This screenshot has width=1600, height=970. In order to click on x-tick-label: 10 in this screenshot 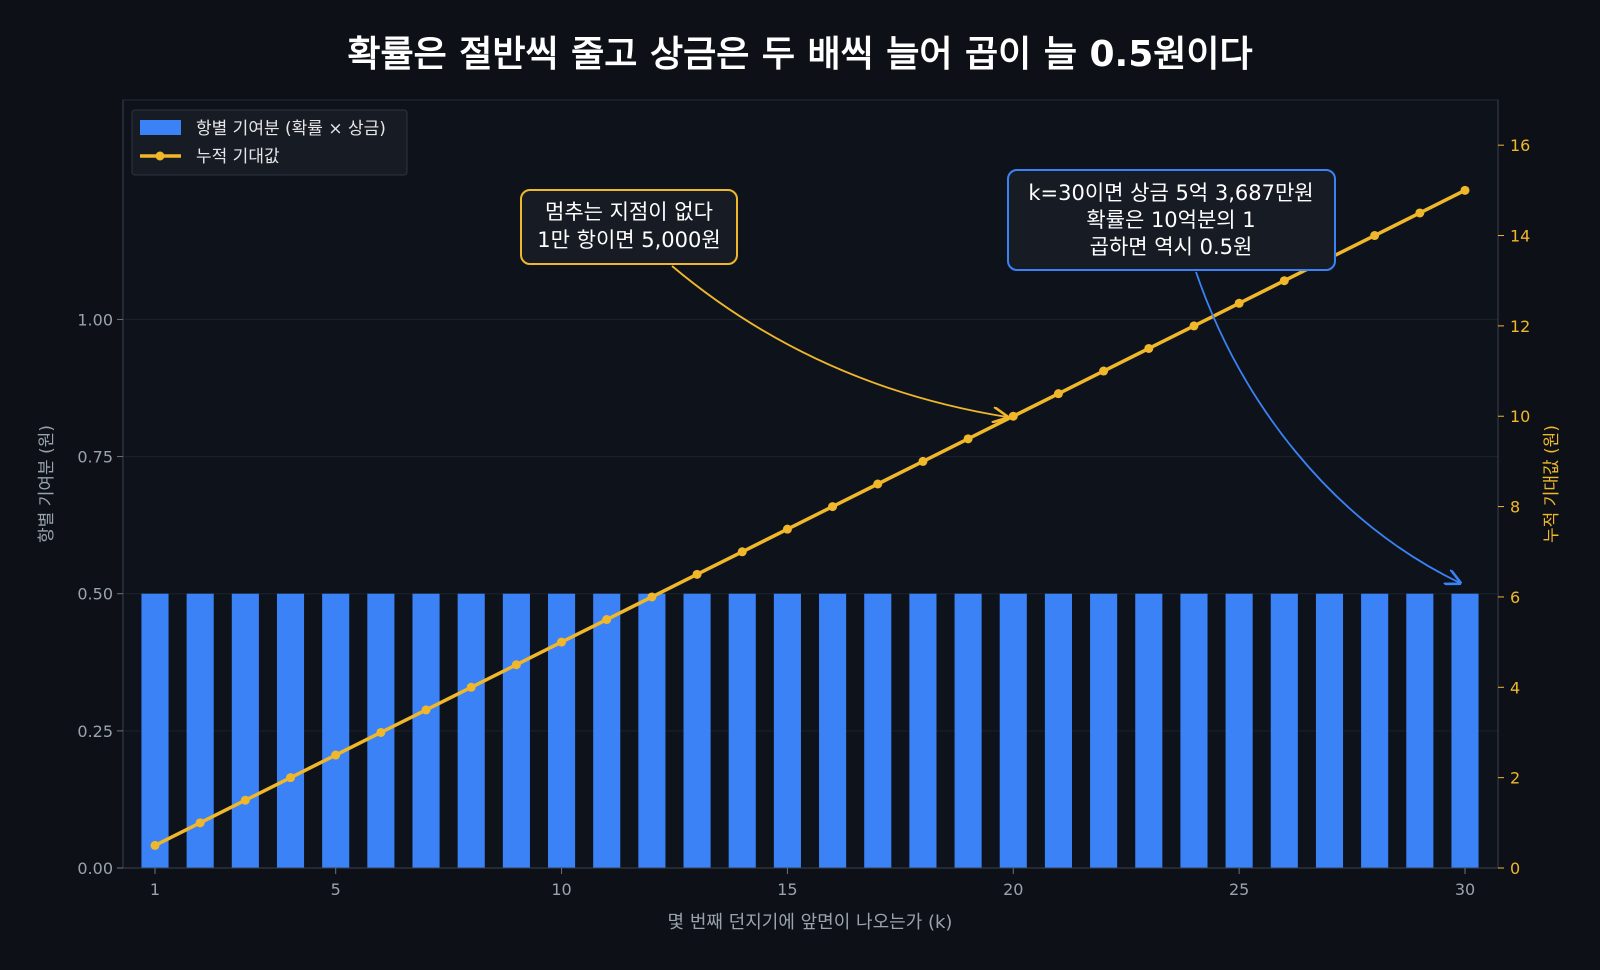, I will do `click(561, 889)`.